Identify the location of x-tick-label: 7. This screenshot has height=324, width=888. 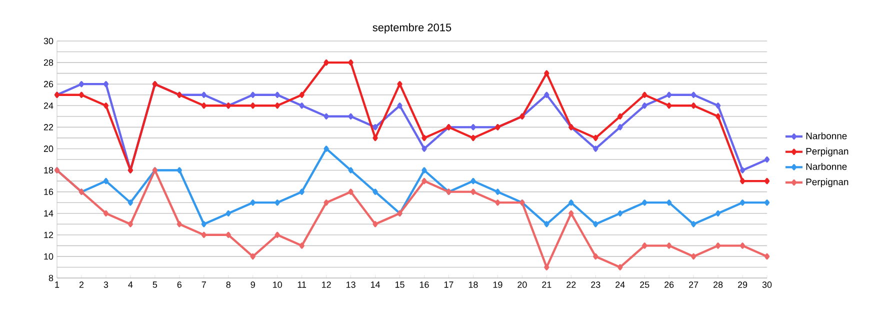
(204, 285).